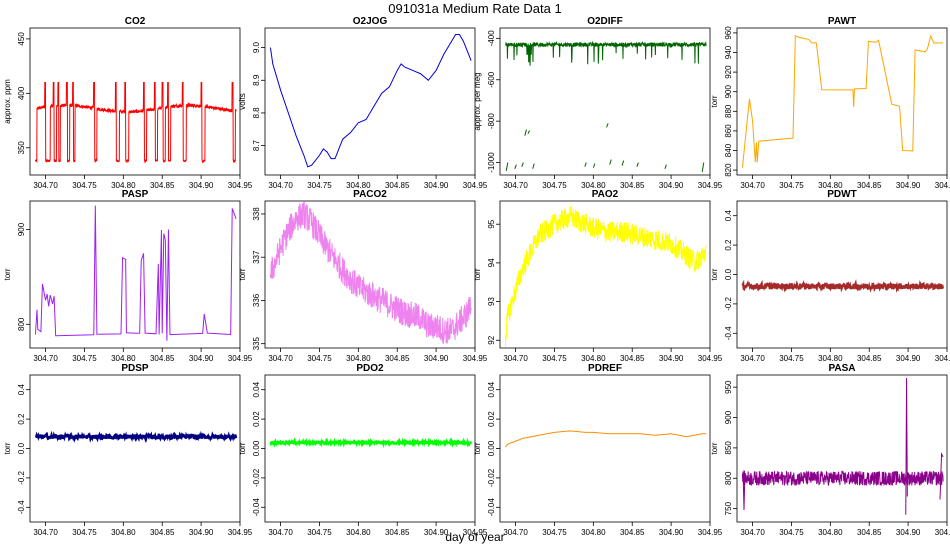 This screenshot has width=950, height=550. Describe the element at coordinates (605, 368) in the screenshot. I see `panel-title: PDREF` at that location.